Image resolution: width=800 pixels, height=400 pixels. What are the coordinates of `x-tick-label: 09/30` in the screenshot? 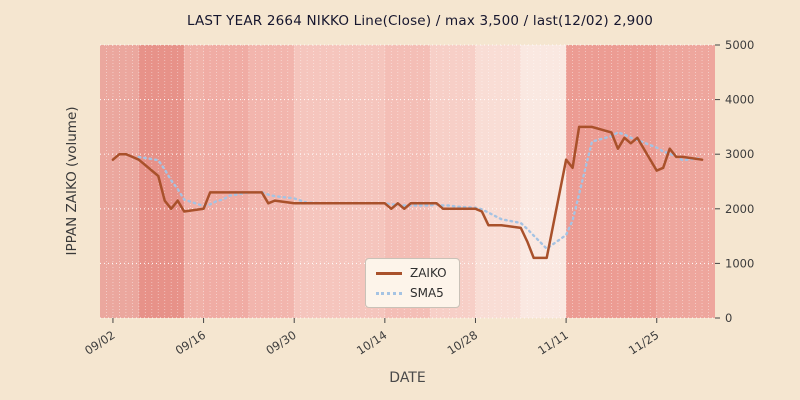 It's located at (280, 343).